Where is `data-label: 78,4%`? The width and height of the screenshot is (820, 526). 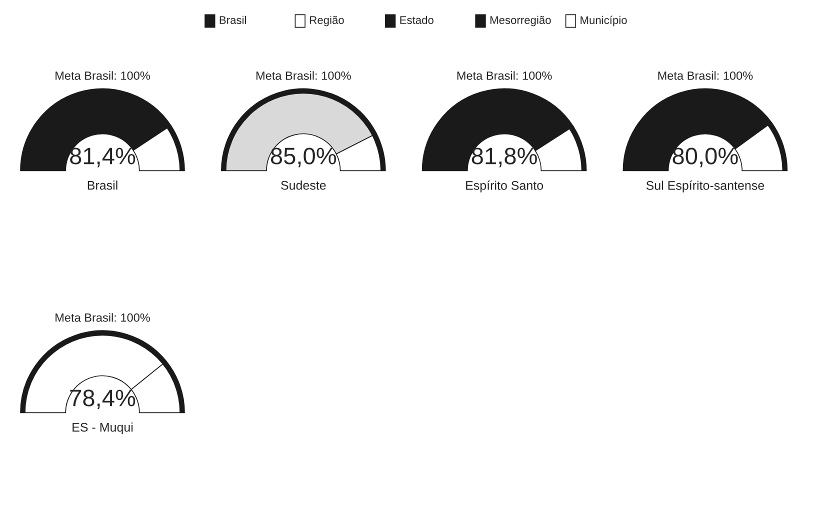 data-label: 78,4% is located at coordinates (103, 400).